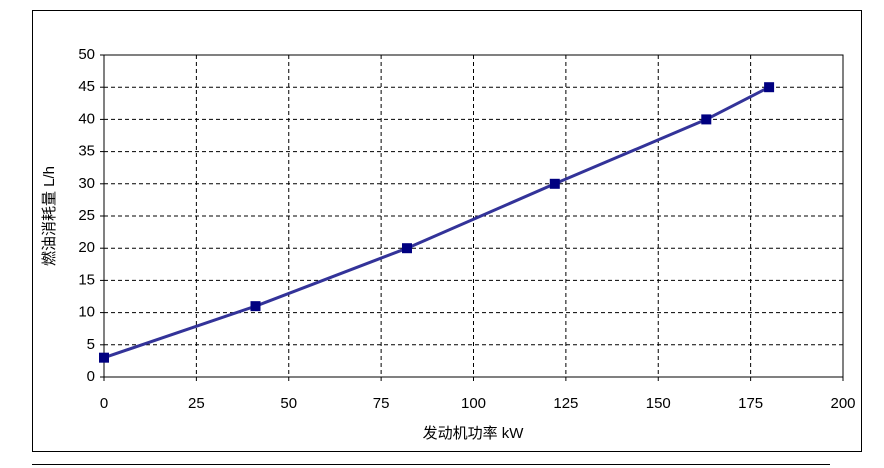  I want to click on y-tick-label: 5, so click(91, 344).